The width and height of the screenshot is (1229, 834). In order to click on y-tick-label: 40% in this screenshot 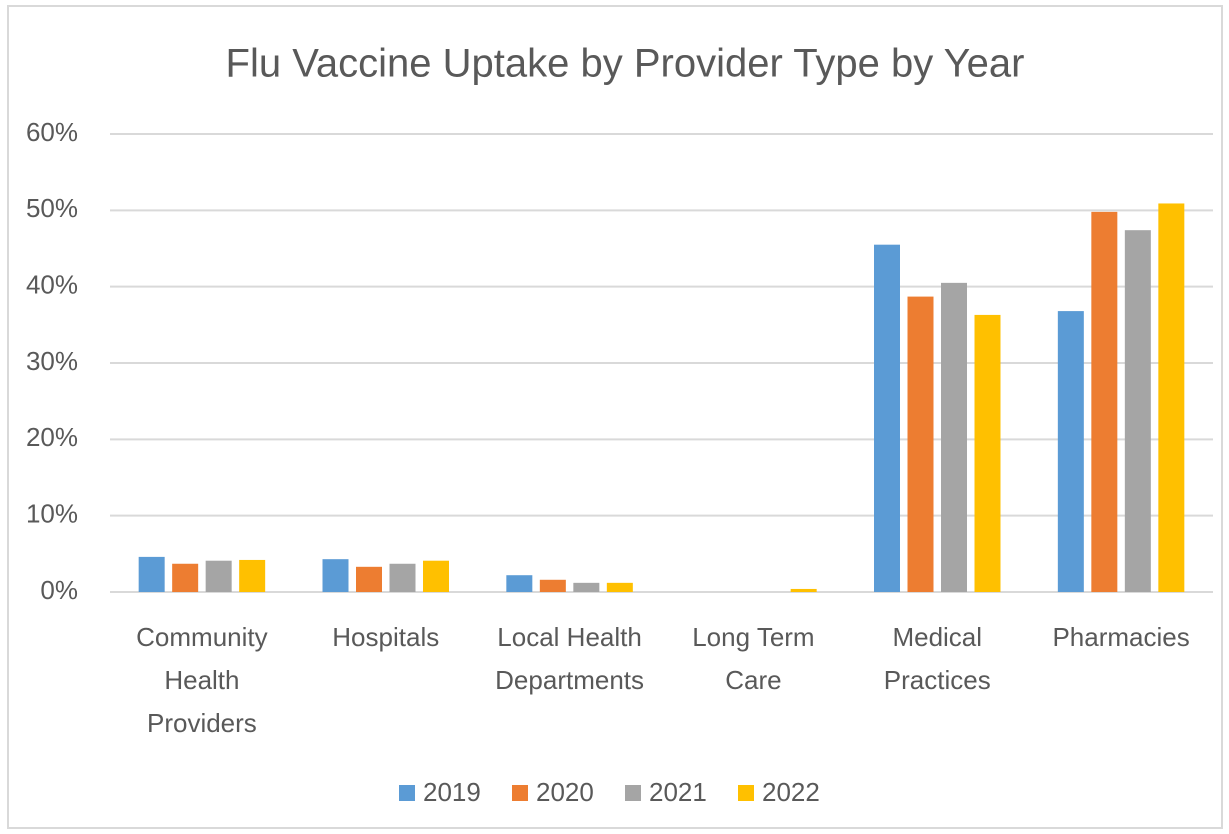, I will do `click(52, 285)`.